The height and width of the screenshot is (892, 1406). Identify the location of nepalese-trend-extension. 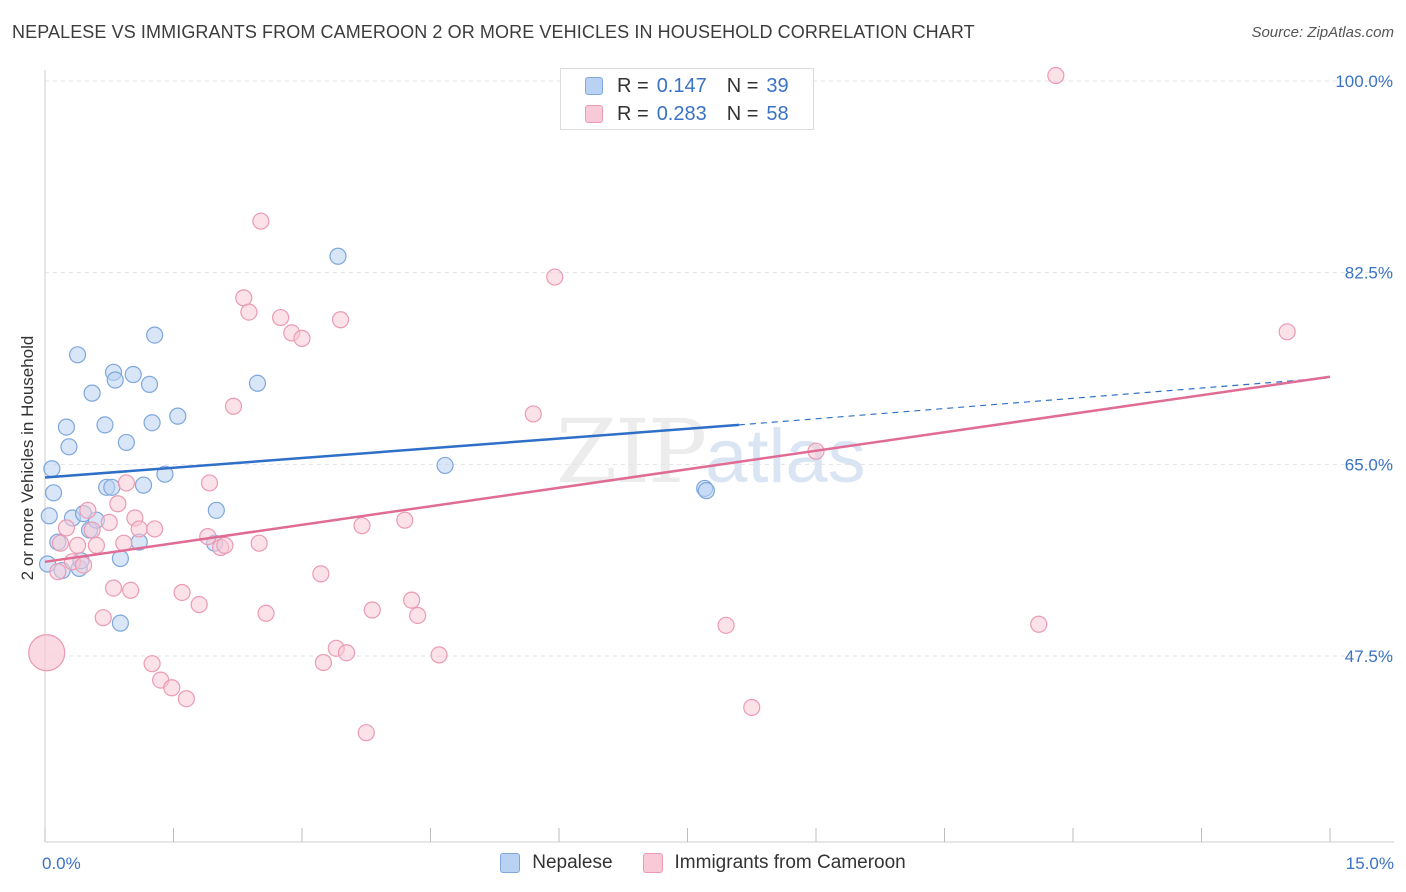
(1034, 401).